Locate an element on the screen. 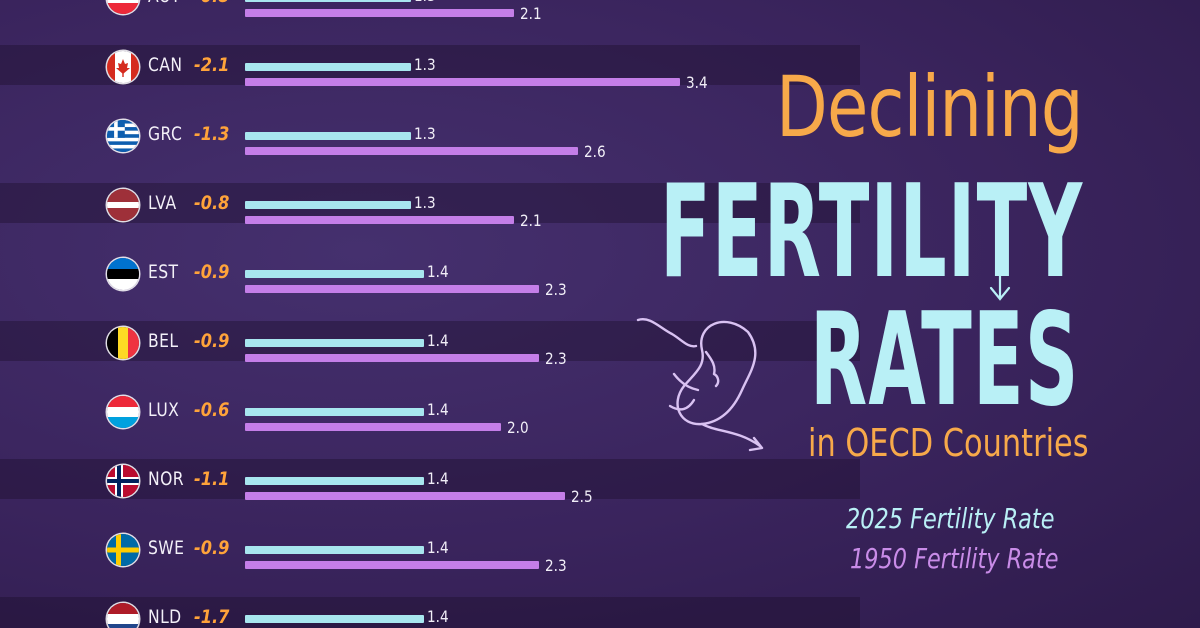 Image resolution: width=1200 pixels, height=628 pixels. row-band is located at coordinates (430, 612).